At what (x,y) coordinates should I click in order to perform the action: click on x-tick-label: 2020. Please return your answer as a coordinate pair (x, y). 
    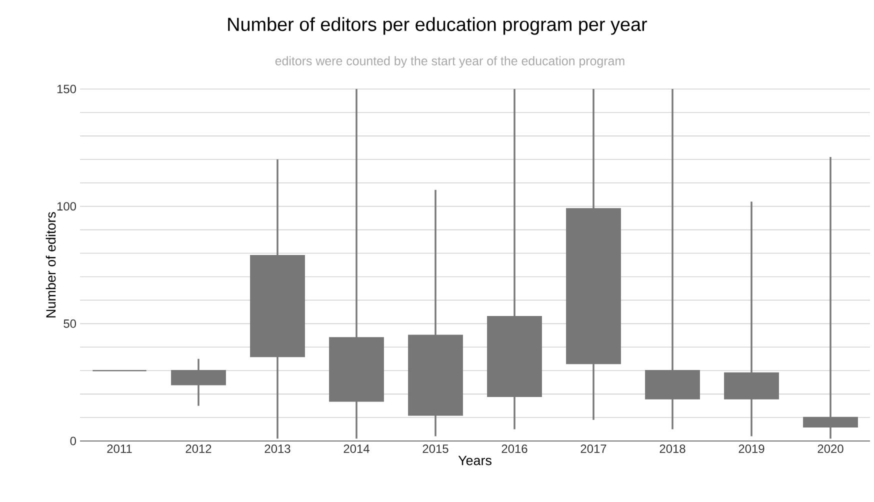
    Looking at the image, I should click on (831, 448).